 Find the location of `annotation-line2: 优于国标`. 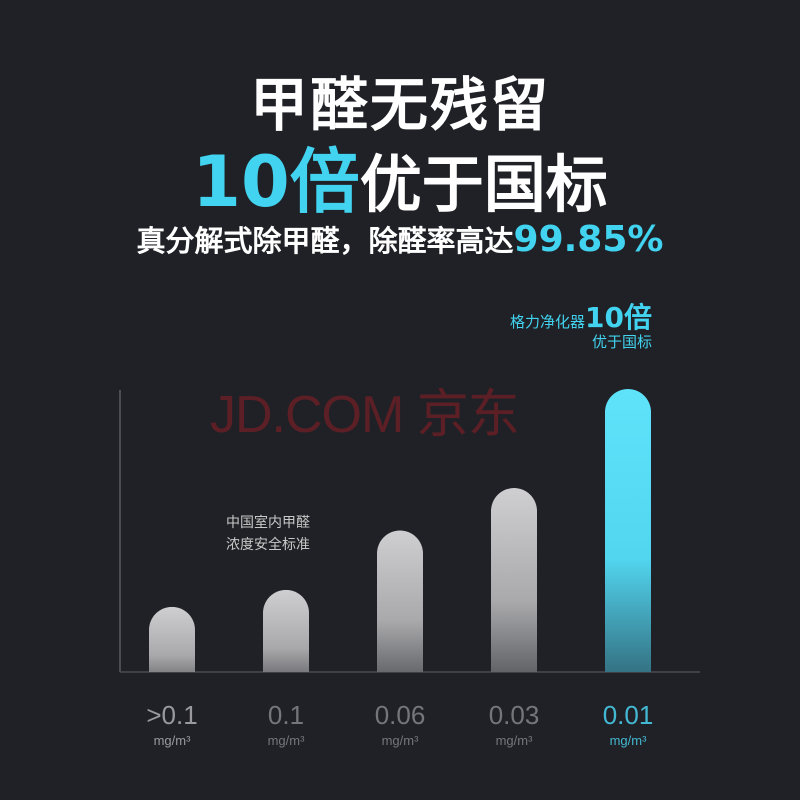

annotation-line2: 优于国标 is located at coordinates (621, 342).